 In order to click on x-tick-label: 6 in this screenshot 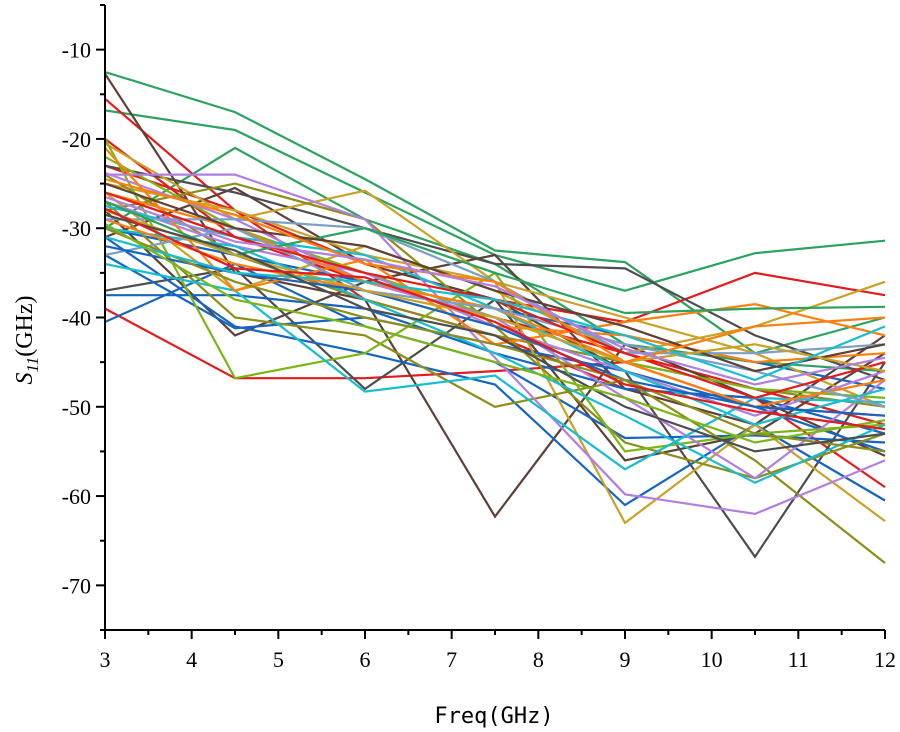, I will do `click(365, 659)`.